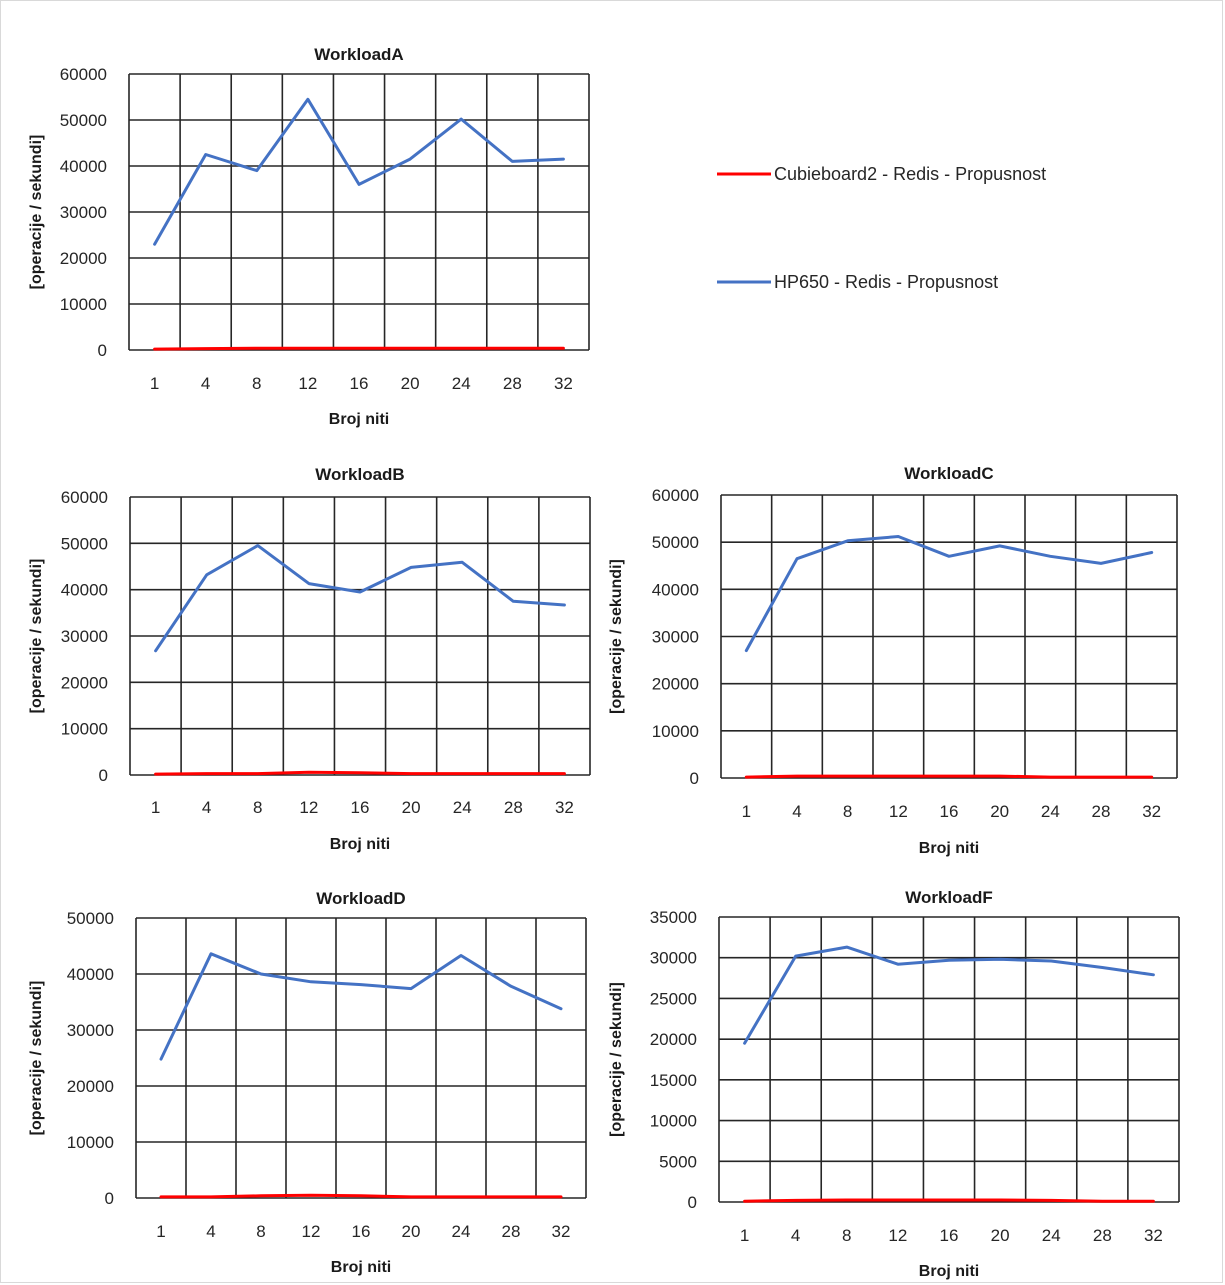  What do you see at coordinates (673, 998) in the screenshot?
I see `y-tick-label: 25000` at bounding box center [673, 998].